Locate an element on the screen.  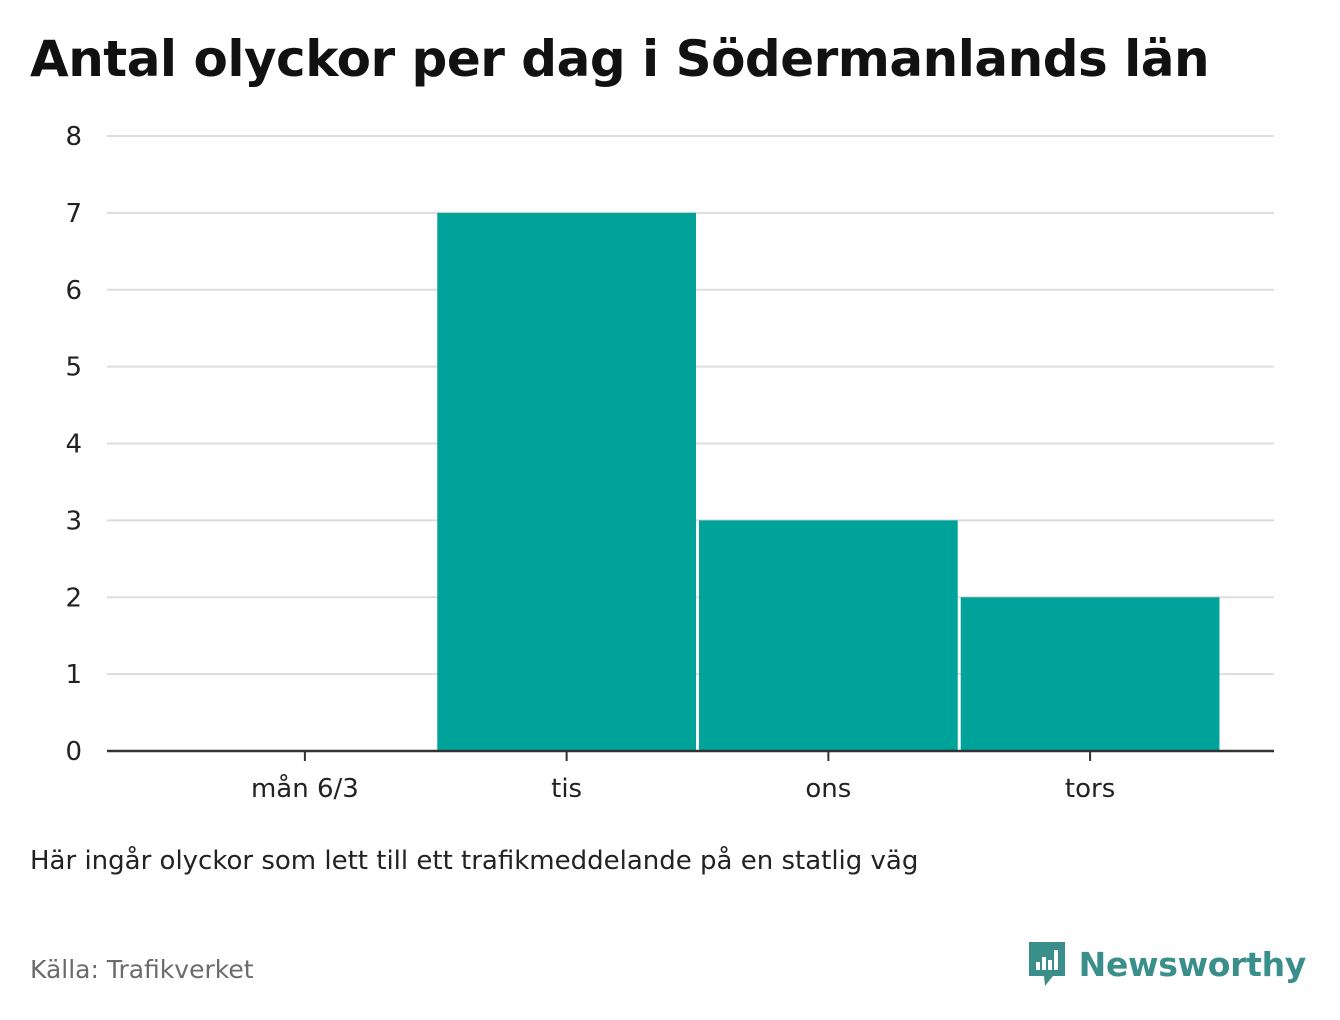
x-tick-label: tis is located at coordinates (566, 789).